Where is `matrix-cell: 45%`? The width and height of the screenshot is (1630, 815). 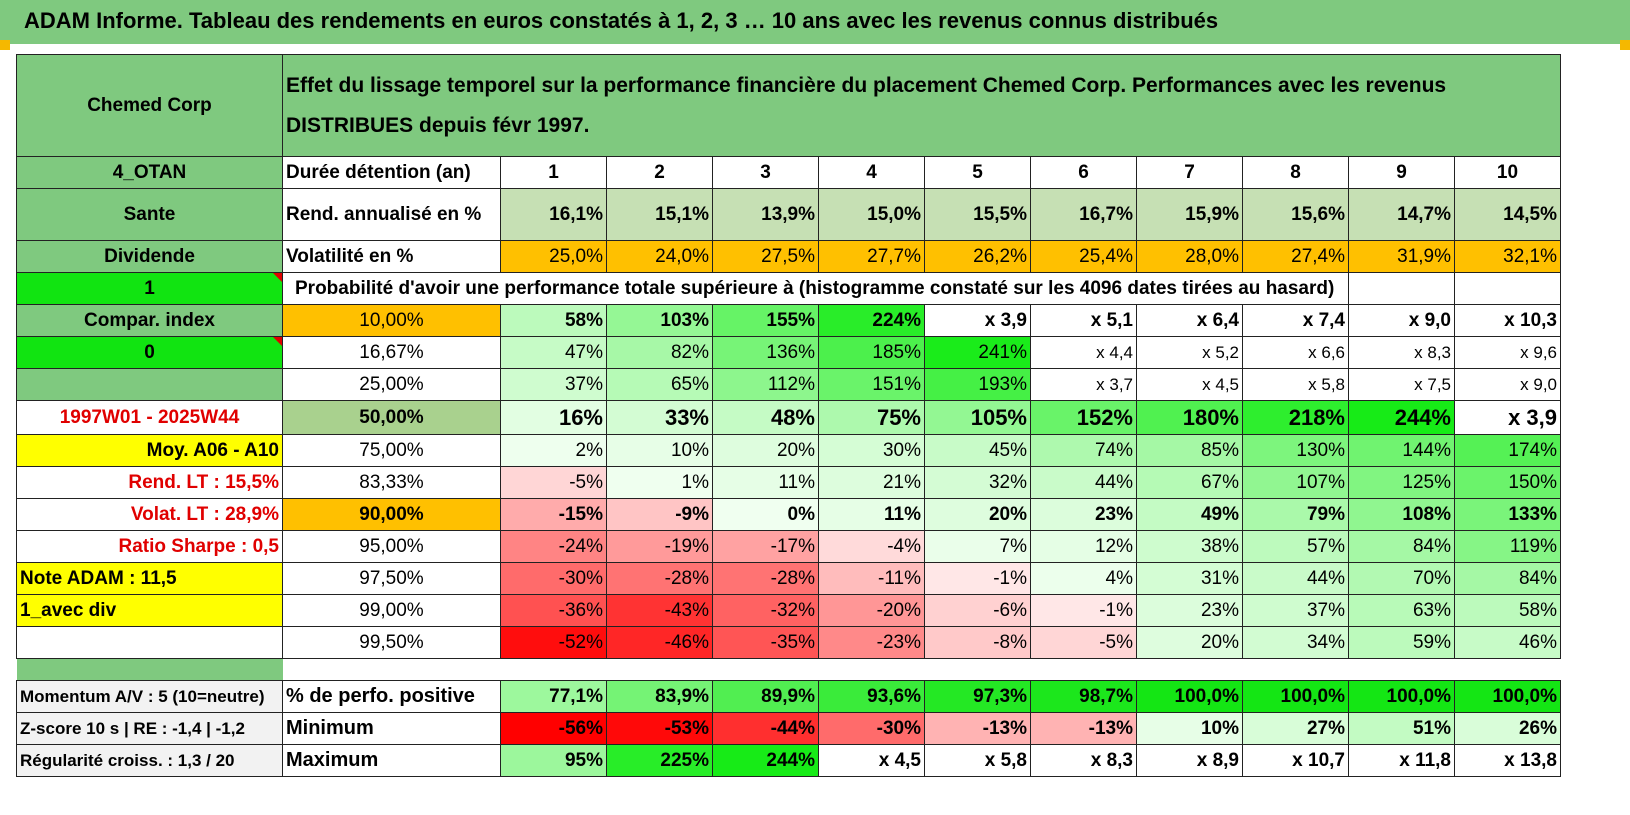 matrix-cell: 45% is located at coordinates (977, 450).